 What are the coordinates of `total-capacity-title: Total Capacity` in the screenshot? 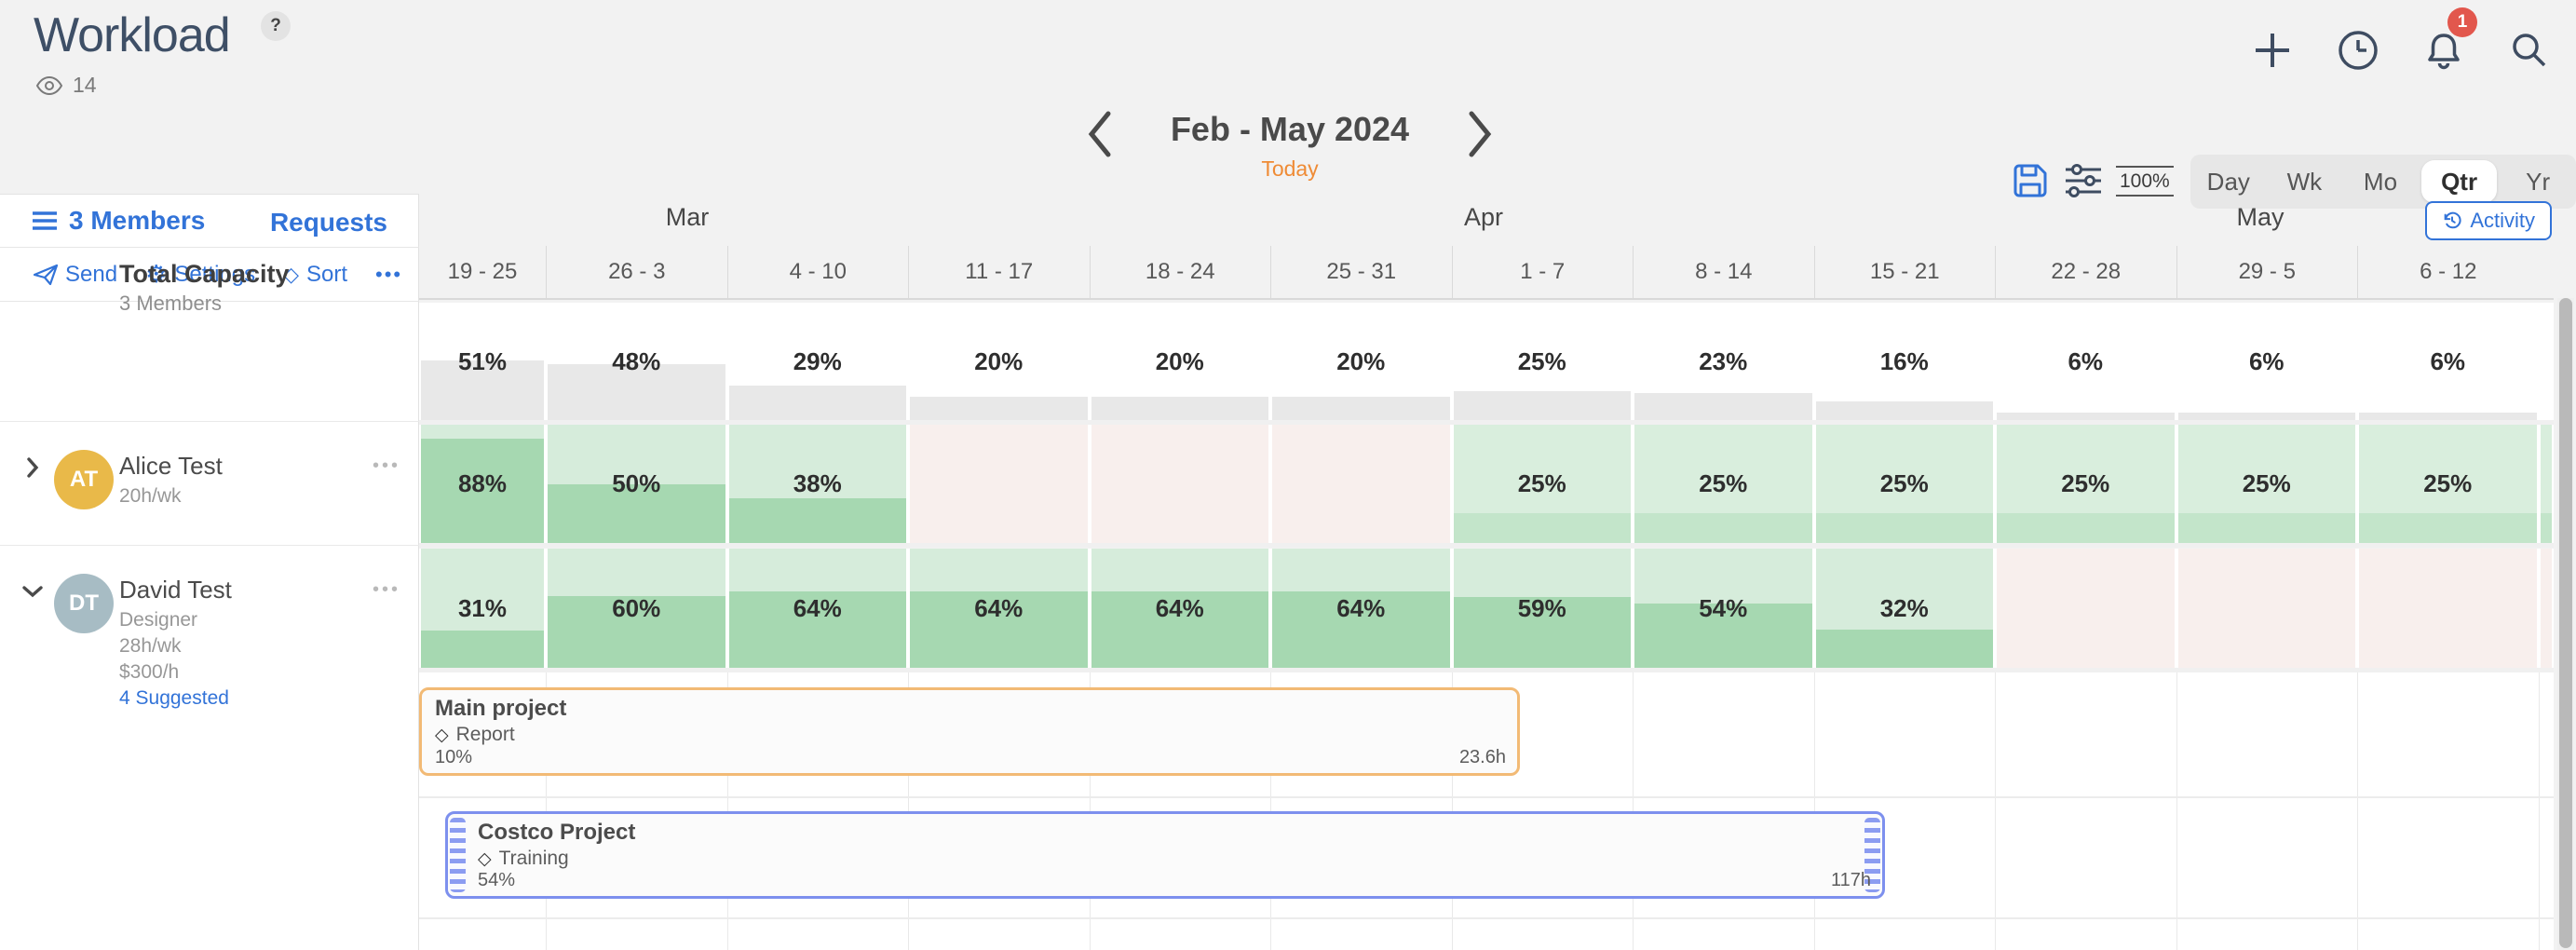 It's located at (204, 274).